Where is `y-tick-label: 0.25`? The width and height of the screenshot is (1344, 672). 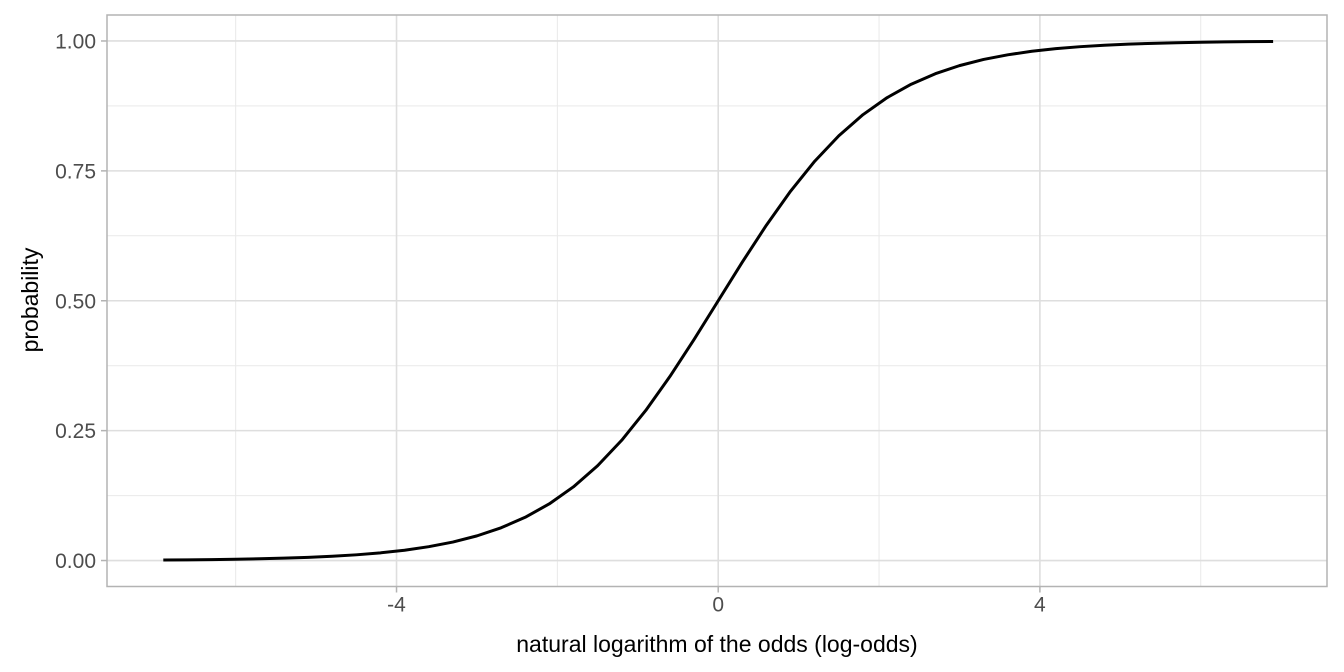
y-tick-label: 0.25 is located at coordinates (75, 431).